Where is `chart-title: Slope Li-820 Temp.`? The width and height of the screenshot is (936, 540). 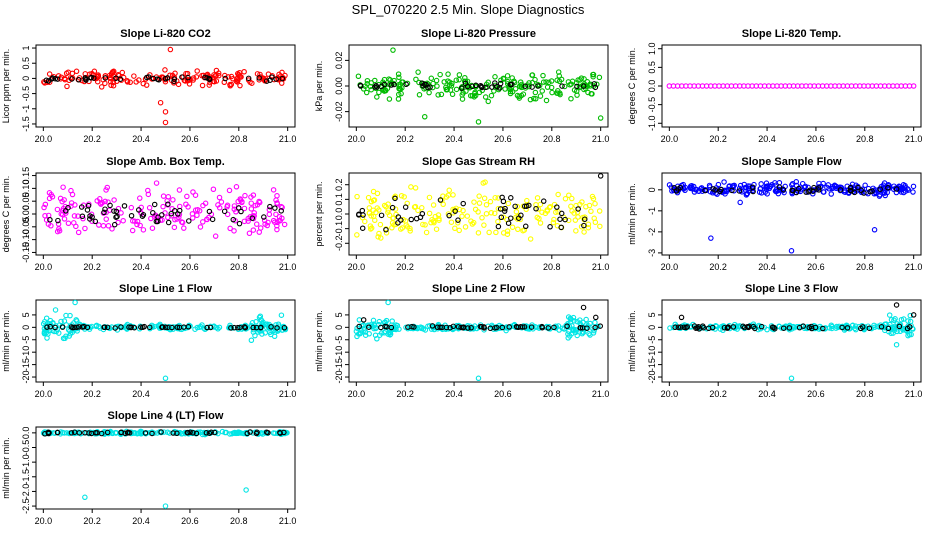
chart-title: Slope Li-820 Temp. is located at coordinates (791, 34).